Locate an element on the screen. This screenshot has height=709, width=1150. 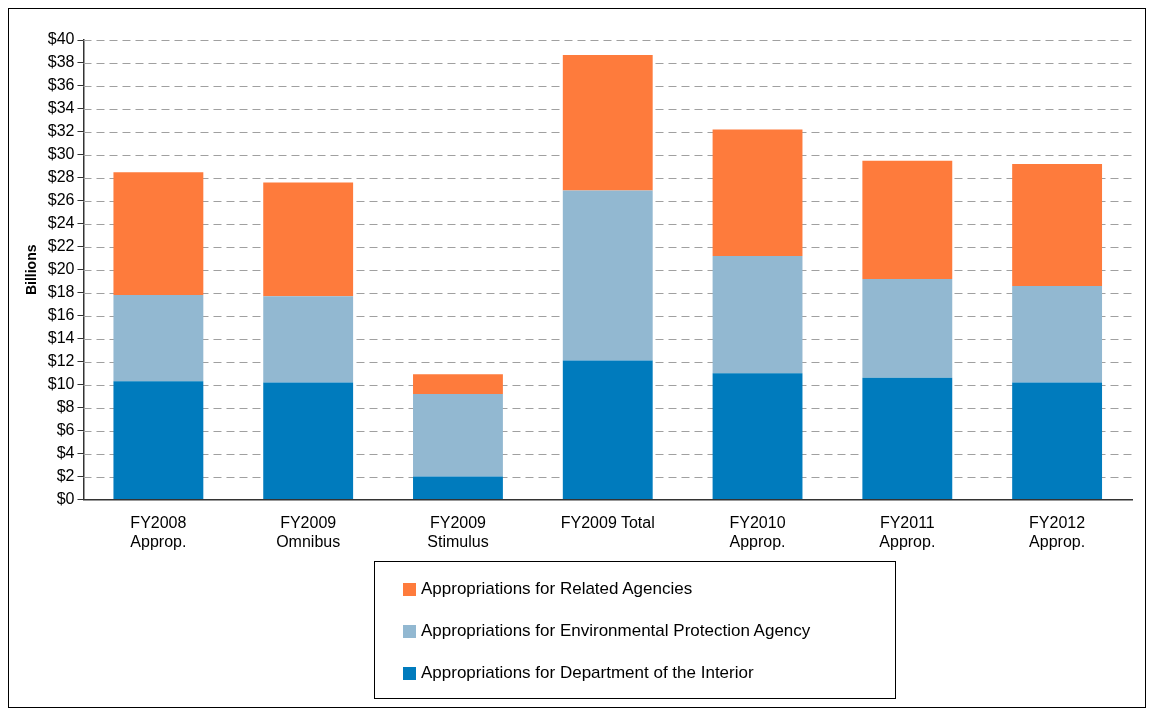
y-tick-label: $34 is located at coordinates (61, 108).